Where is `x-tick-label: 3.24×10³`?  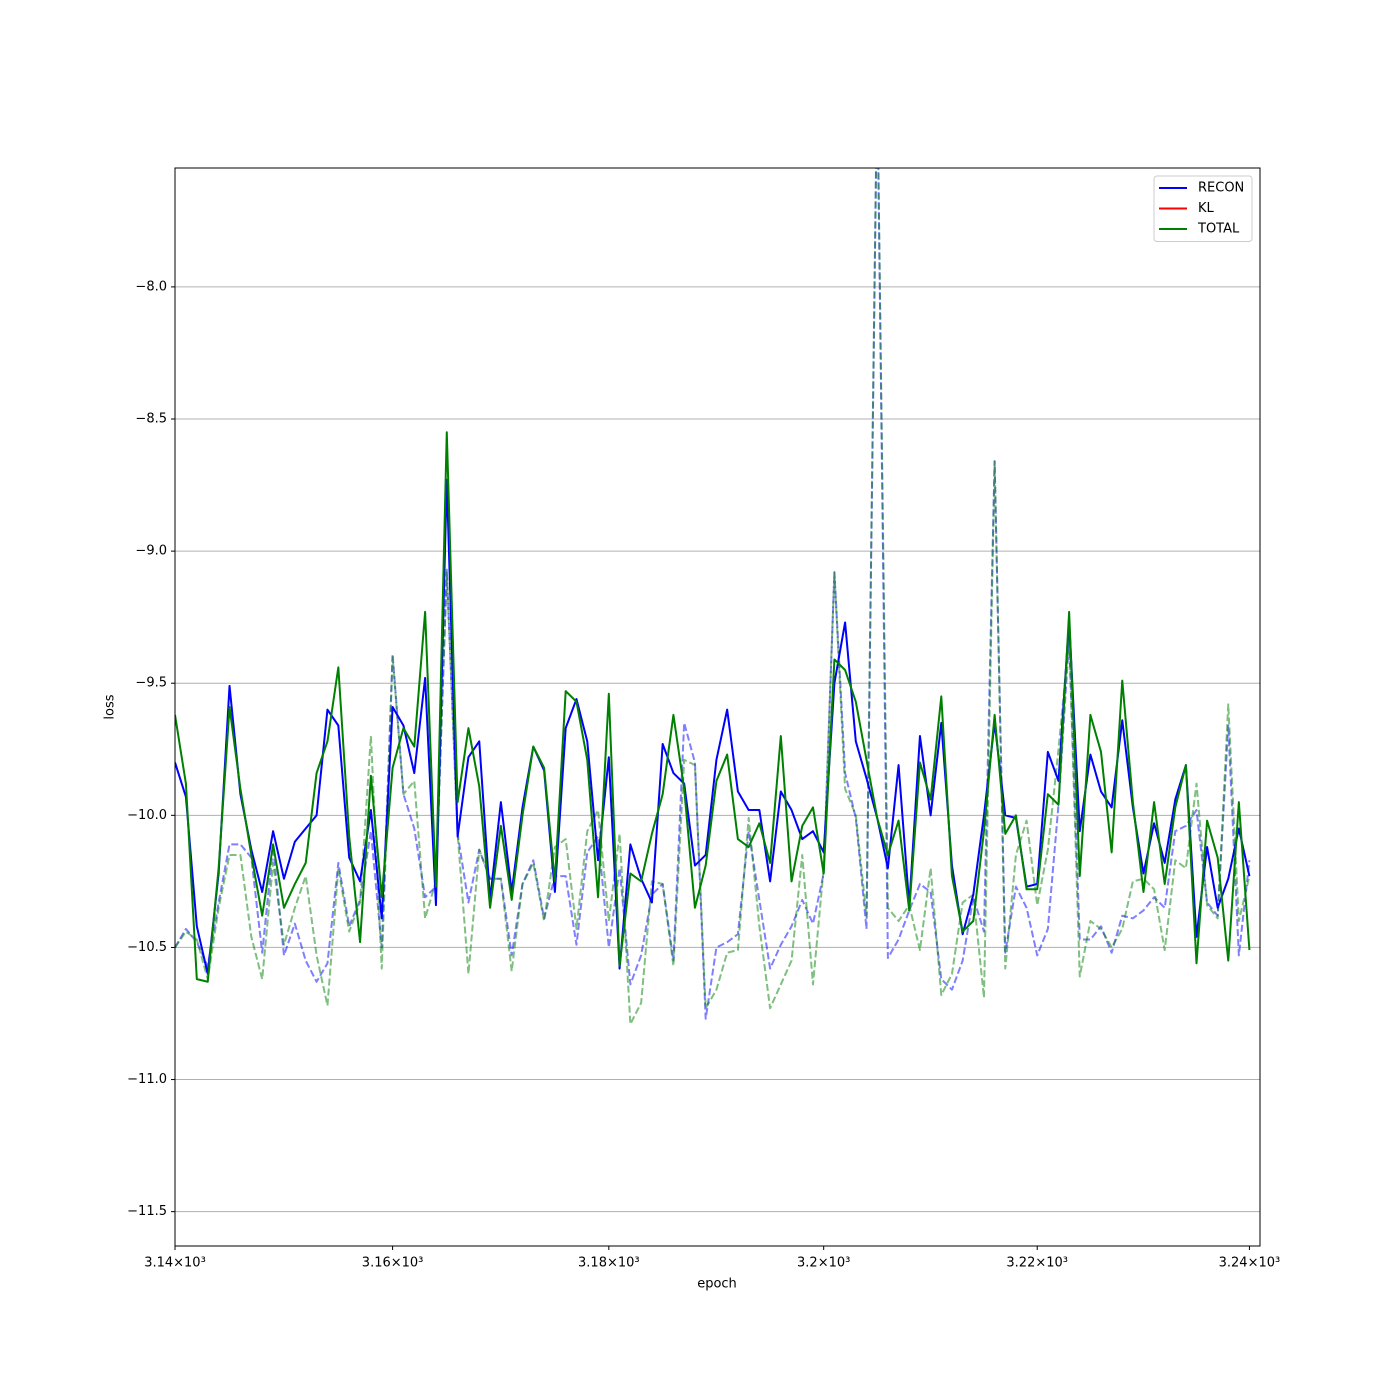 x-tick-label: 3.24×10³ is located at coordinates (1250, 1263).